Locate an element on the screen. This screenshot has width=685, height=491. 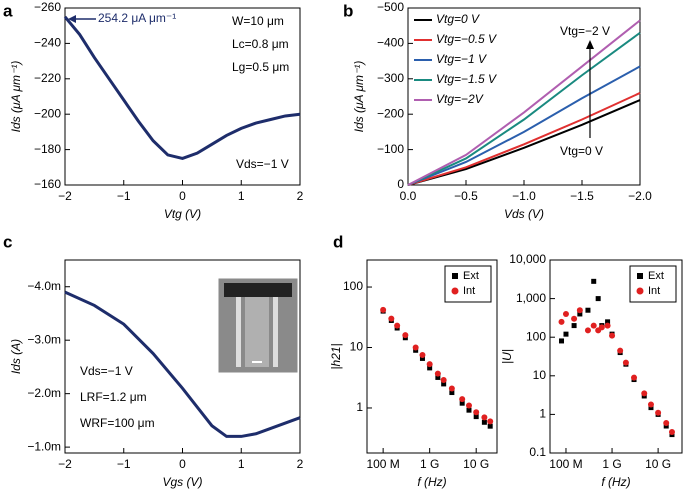
y-tick-label: −3.0m is located at coordinates (44, 339).